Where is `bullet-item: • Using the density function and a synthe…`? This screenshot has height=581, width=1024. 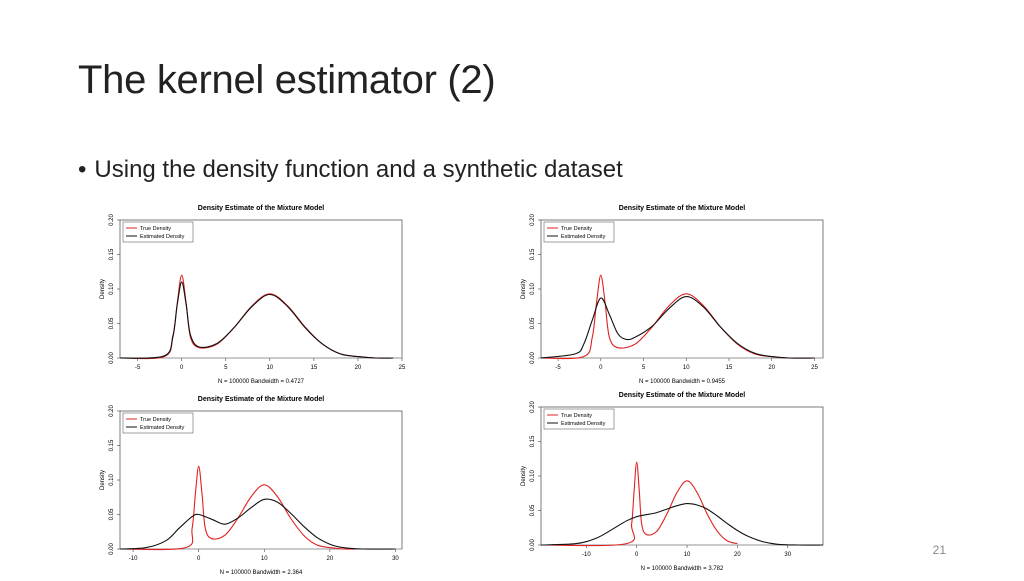
bullet-item: • Using the density function and a synthe… is located at coordinates (350, 170).